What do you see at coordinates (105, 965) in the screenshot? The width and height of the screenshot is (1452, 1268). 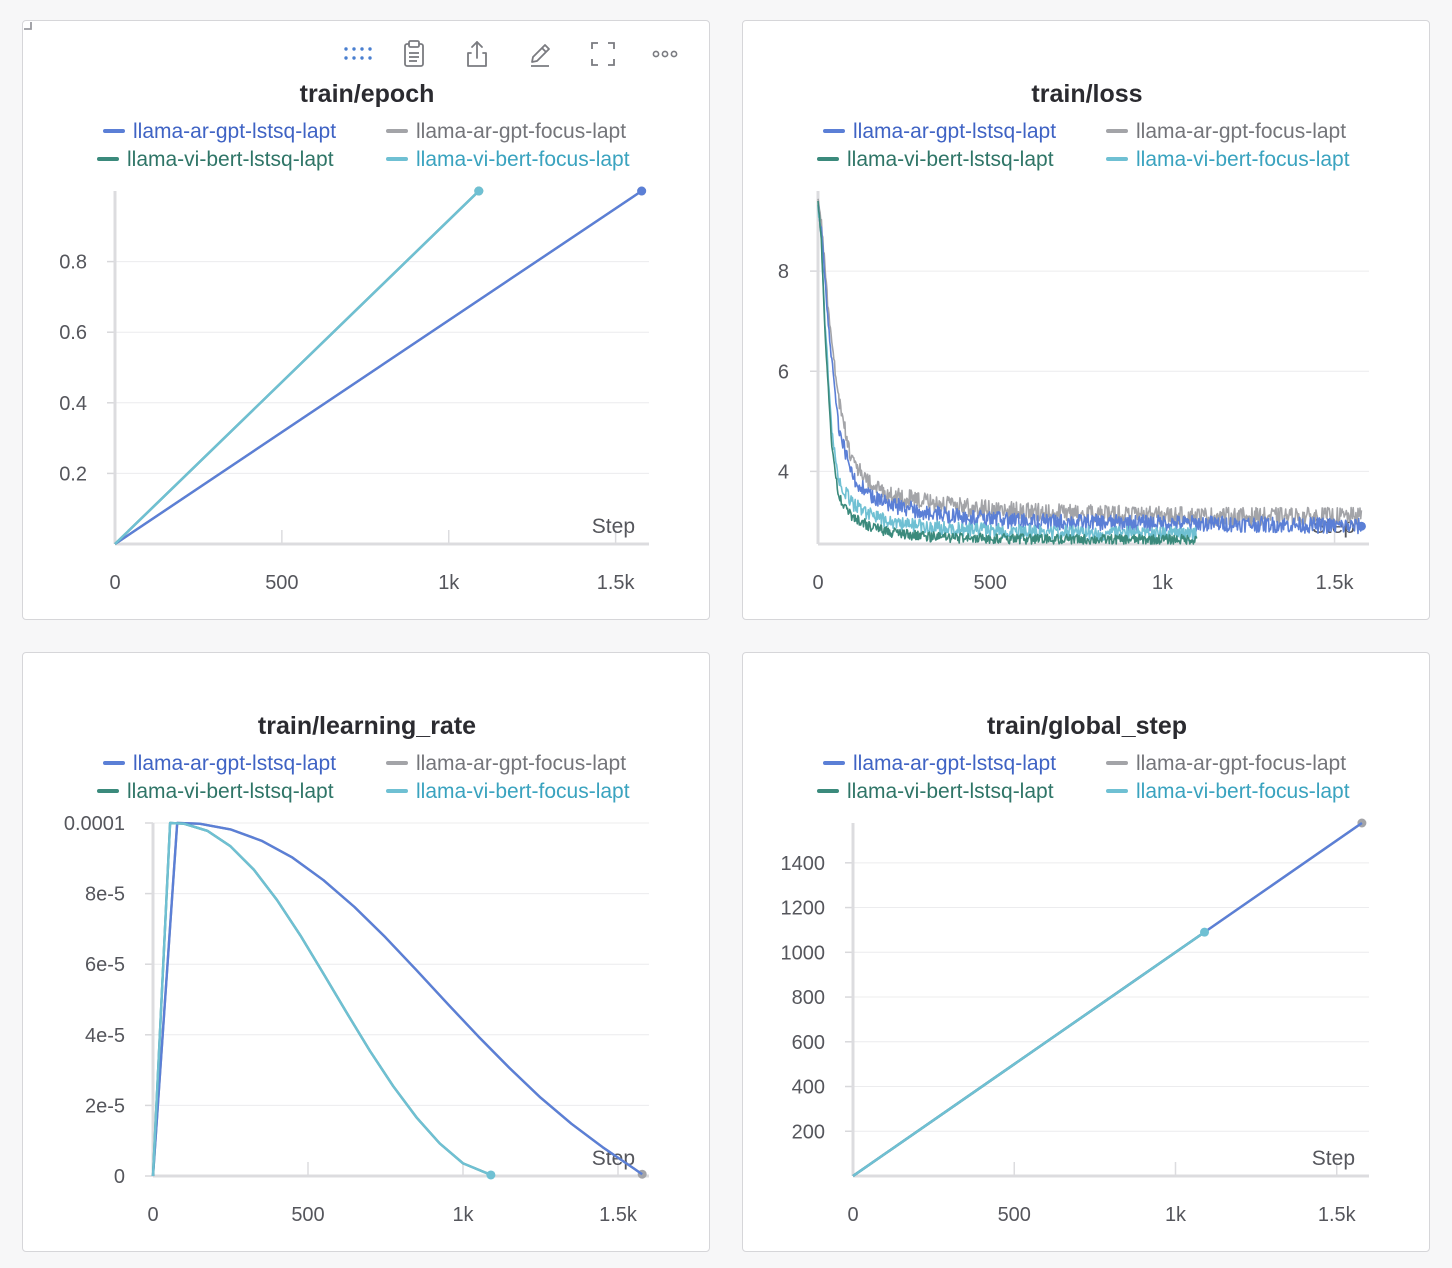 I see `y-tick-label: 6e-5` at bounding box center [105, 965].